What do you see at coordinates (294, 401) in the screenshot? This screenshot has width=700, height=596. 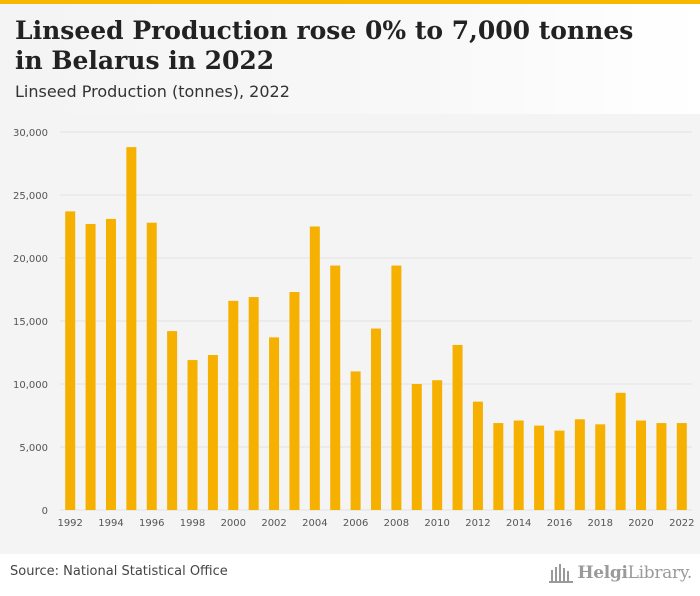 I see `bar-2003` at bounding box center [294, 401].